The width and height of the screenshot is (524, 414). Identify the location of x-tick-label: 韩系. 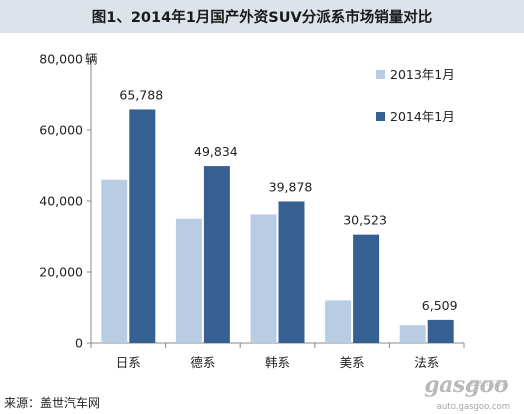
(277, 362).